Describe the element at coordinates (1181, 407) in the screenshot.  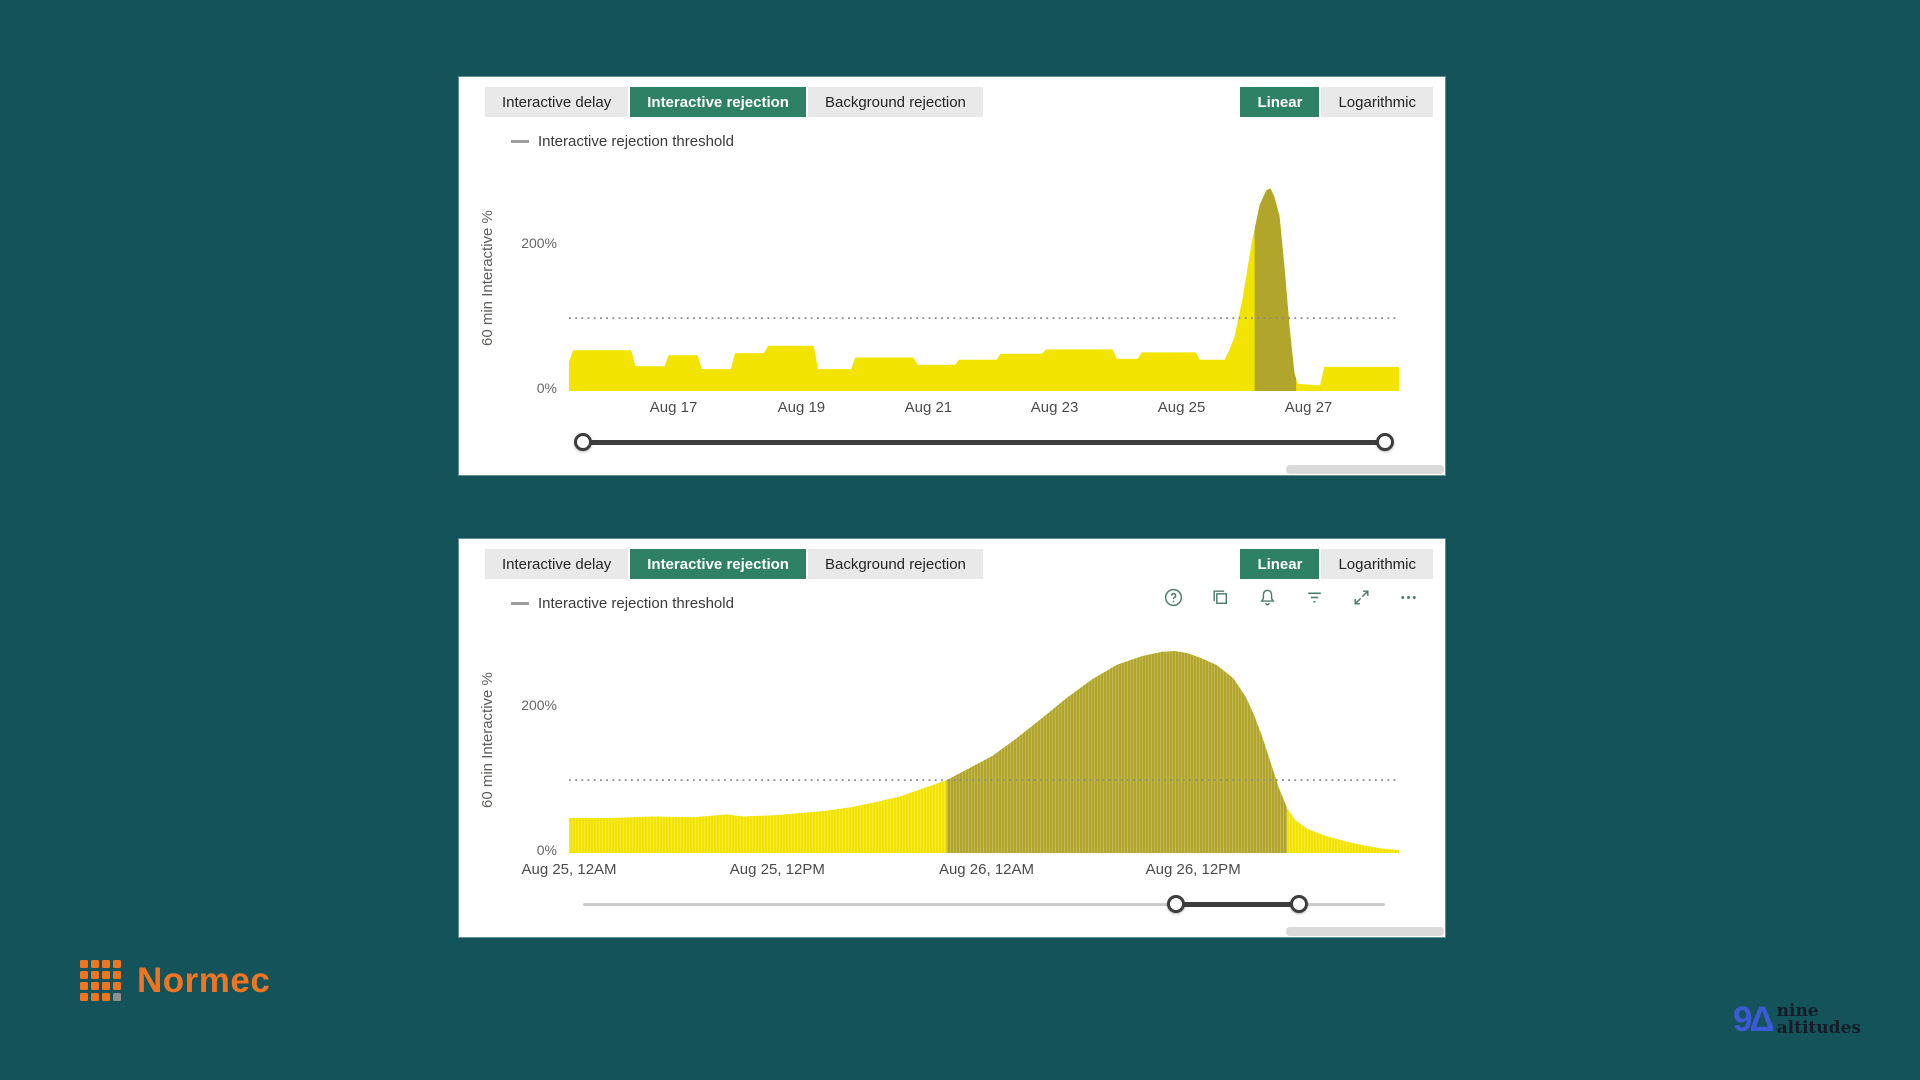
I see `x-axis-tick-label: Aug 25` at that location.